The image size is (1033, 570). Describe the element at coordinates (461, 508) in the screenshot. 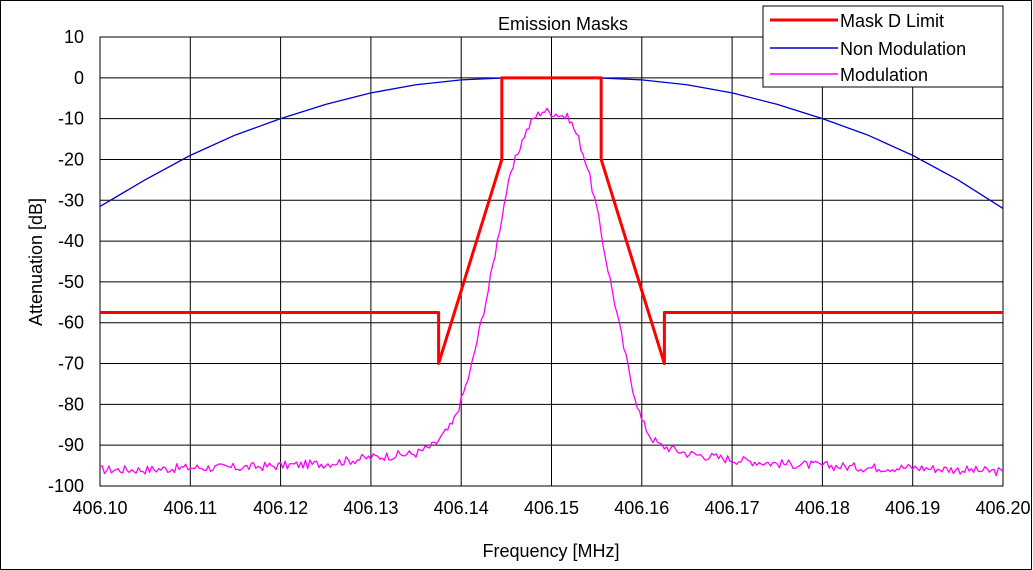

I see `x-tick-label: 406.14` at that location.